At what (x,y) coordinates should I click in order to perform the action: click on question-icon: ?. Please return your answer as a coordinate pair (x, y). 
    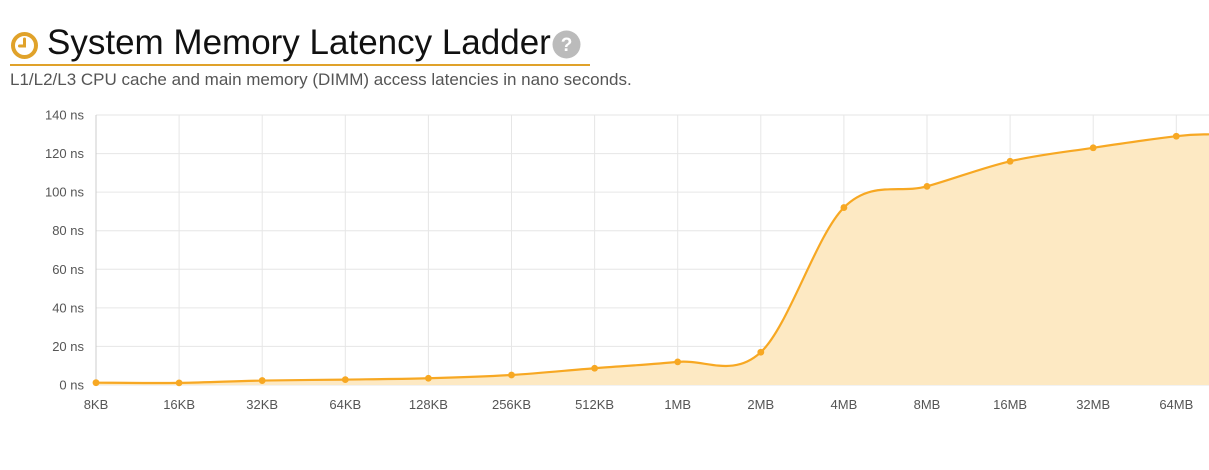
    Looking at the image, I should click on (566, 44).